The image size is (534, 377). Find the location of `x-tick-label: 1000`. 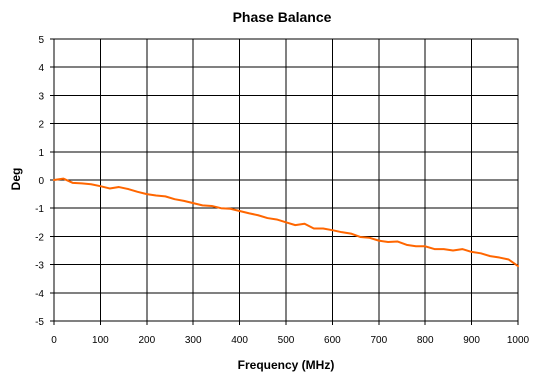

x-tick-label: 1000 is located at coordinates (518, 340).